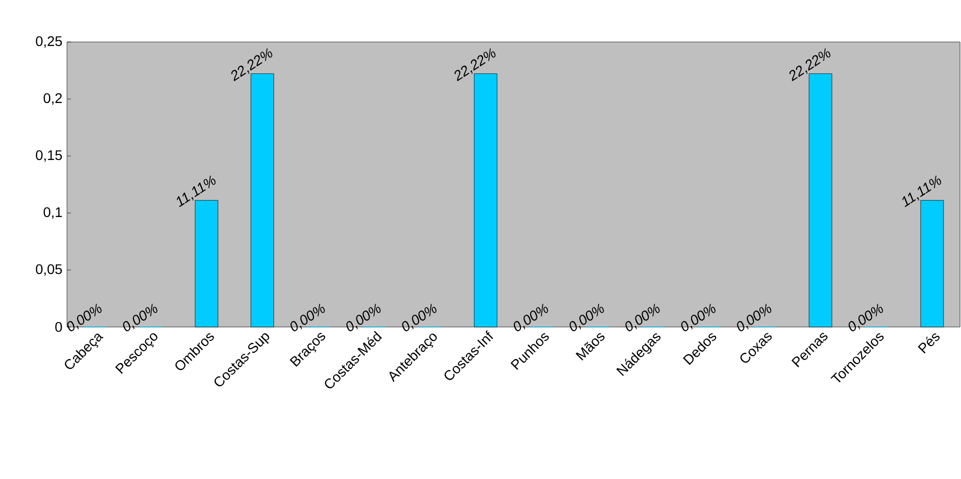 This screenshot has height=479, width=961. What do you see at coordinates (58, 327) in the screenshot?
I see `y-tick-label: 0` at bounding box center [58, 327].